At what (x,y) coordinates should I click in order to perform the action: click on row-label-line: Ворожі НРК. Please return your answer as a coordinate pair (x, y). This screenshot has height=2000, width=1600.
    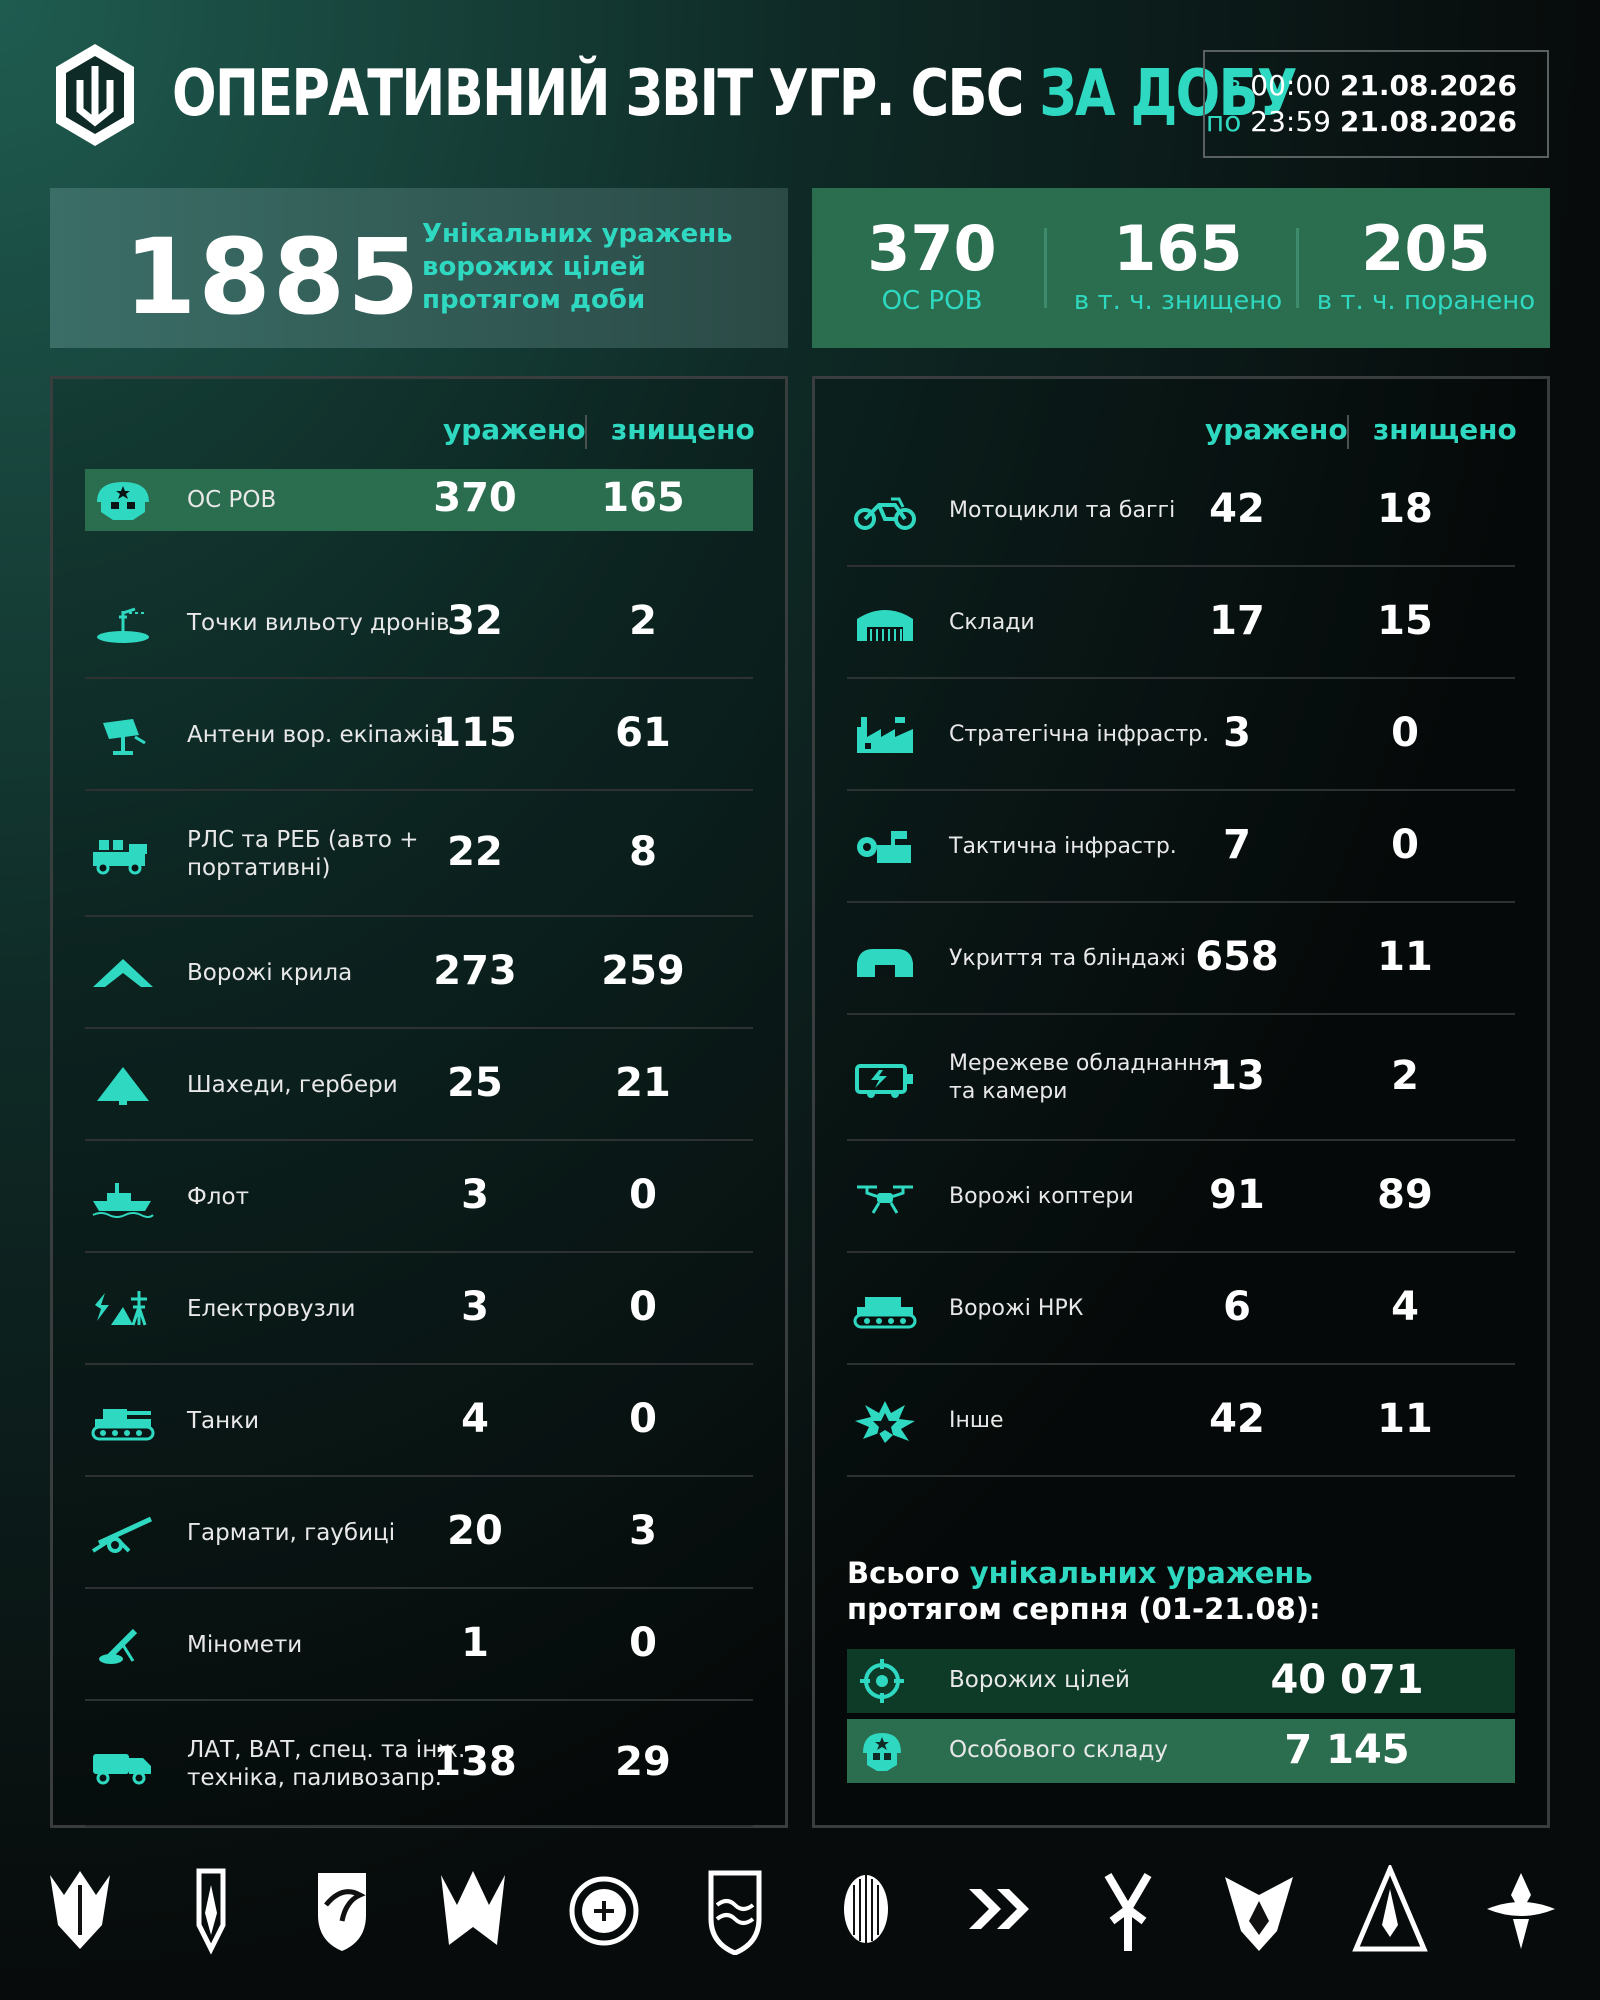
    Looking at the image, I should click on (1016, 1308).